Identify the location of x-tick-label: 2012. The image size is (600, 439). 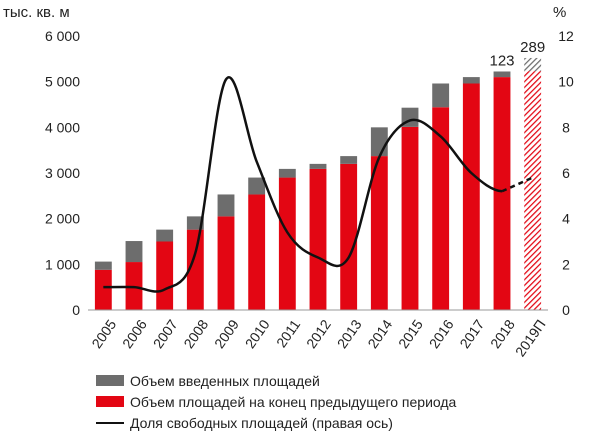
(318, 333).